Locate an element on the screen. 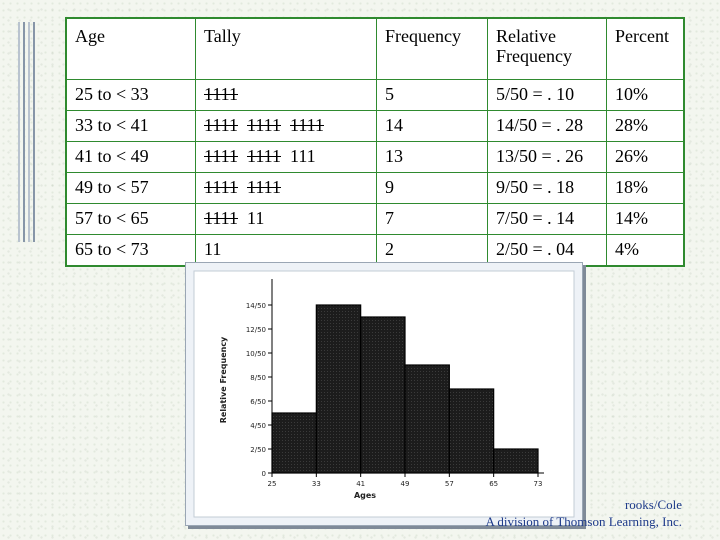 The height and width of the screenshot is (540, 720). y-tick-label: 4/50 is located at coordinates (258, 426).